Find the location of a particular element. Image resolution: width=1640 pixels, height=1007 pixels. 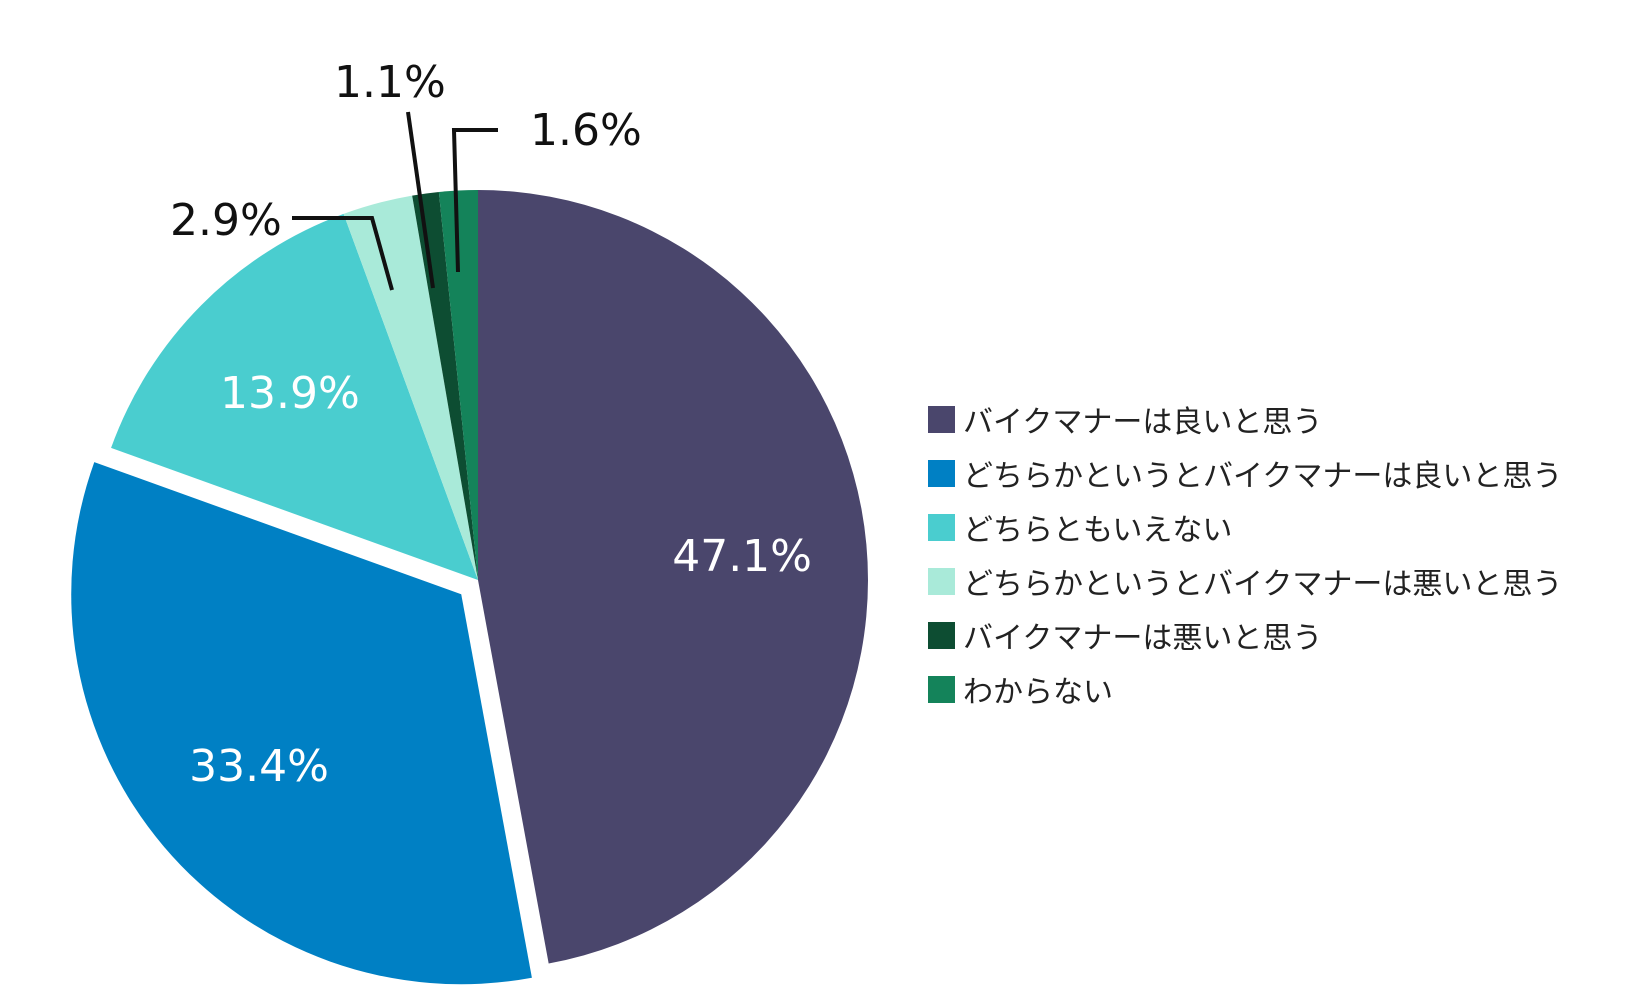

legend-item: バイクマナーは悪いと思う is located at coordinates (1245, 635).